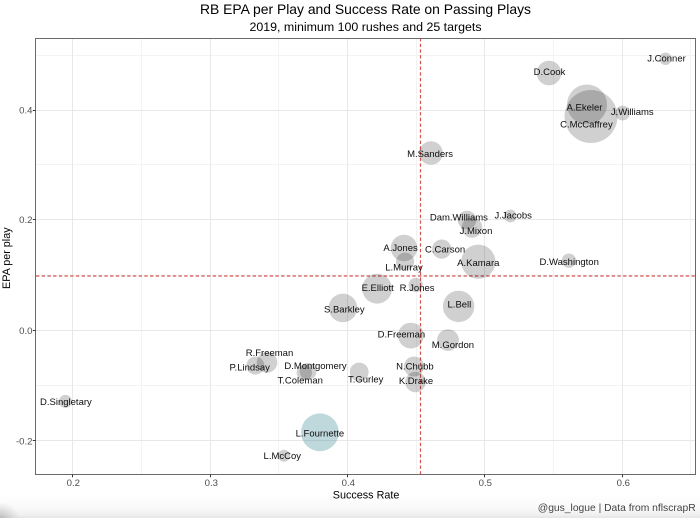  What do you see at coordinates (430, 154) in the screenshot?
I see `svg-text: M.Sanders` at bounding box center [430, 154].